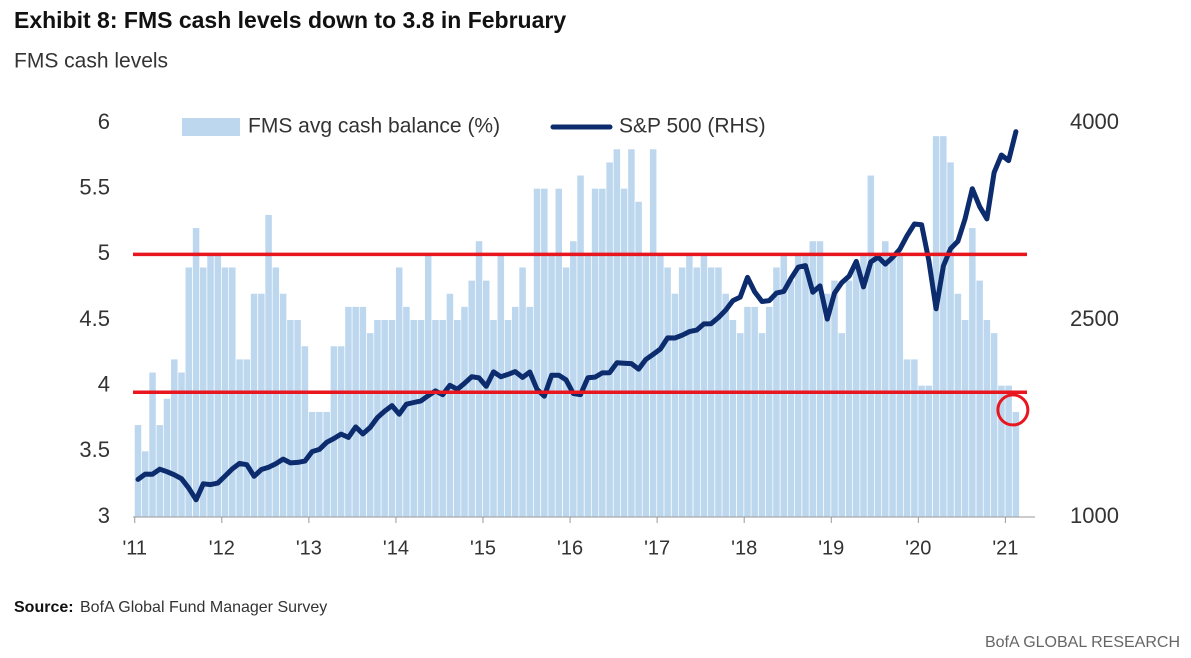 This screenshot has height=658, width=1191. What do you see at coordinates (309, 548) in the screenshot?
I see `x-tick-label: '13` at bounding box center [309, 548].